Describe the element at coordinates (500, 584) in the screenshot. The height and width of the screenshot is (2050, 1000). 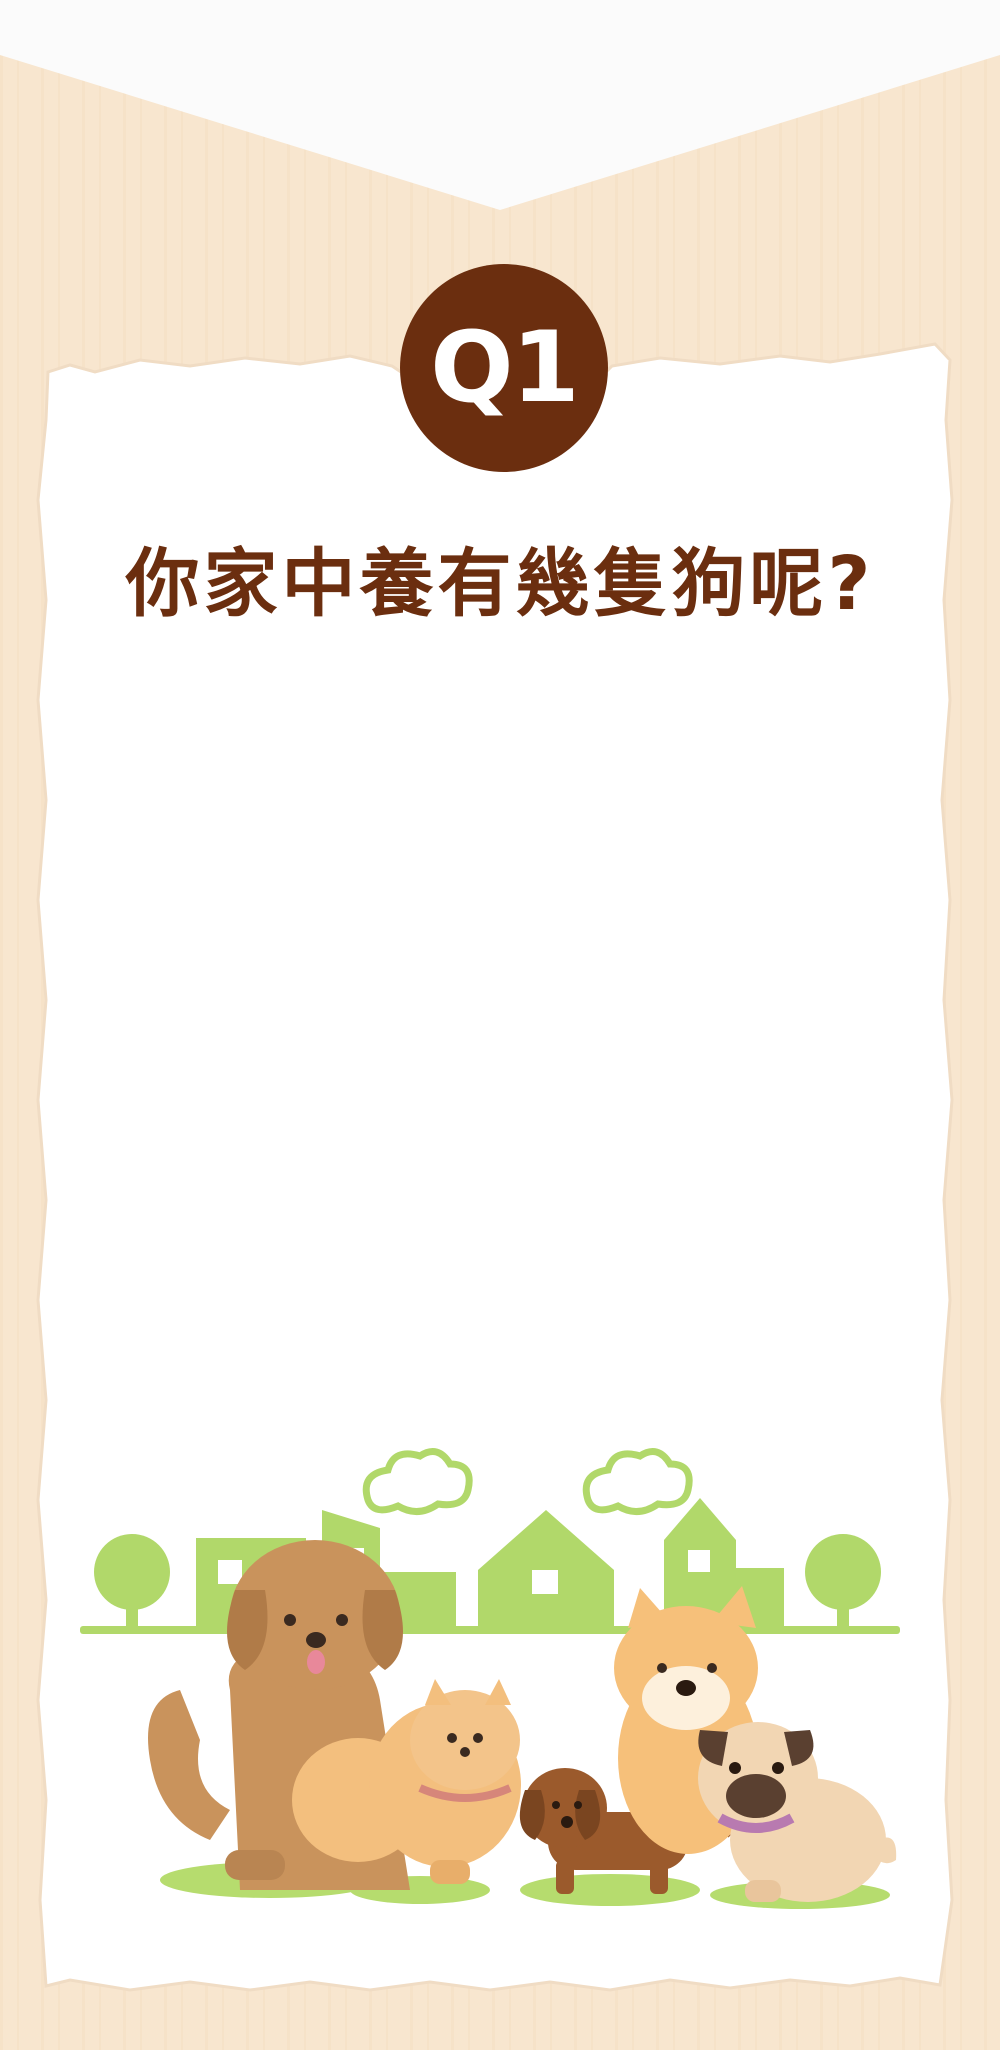
I see `question-title: 你家中養有幾隻狗呢?` at that location.